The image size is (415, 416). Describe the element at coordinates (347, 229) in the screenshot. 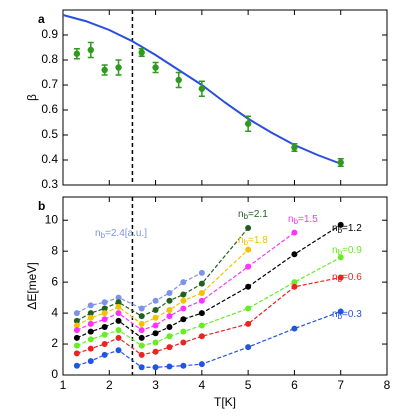

I see `series-label: nb=1.2` at that location.